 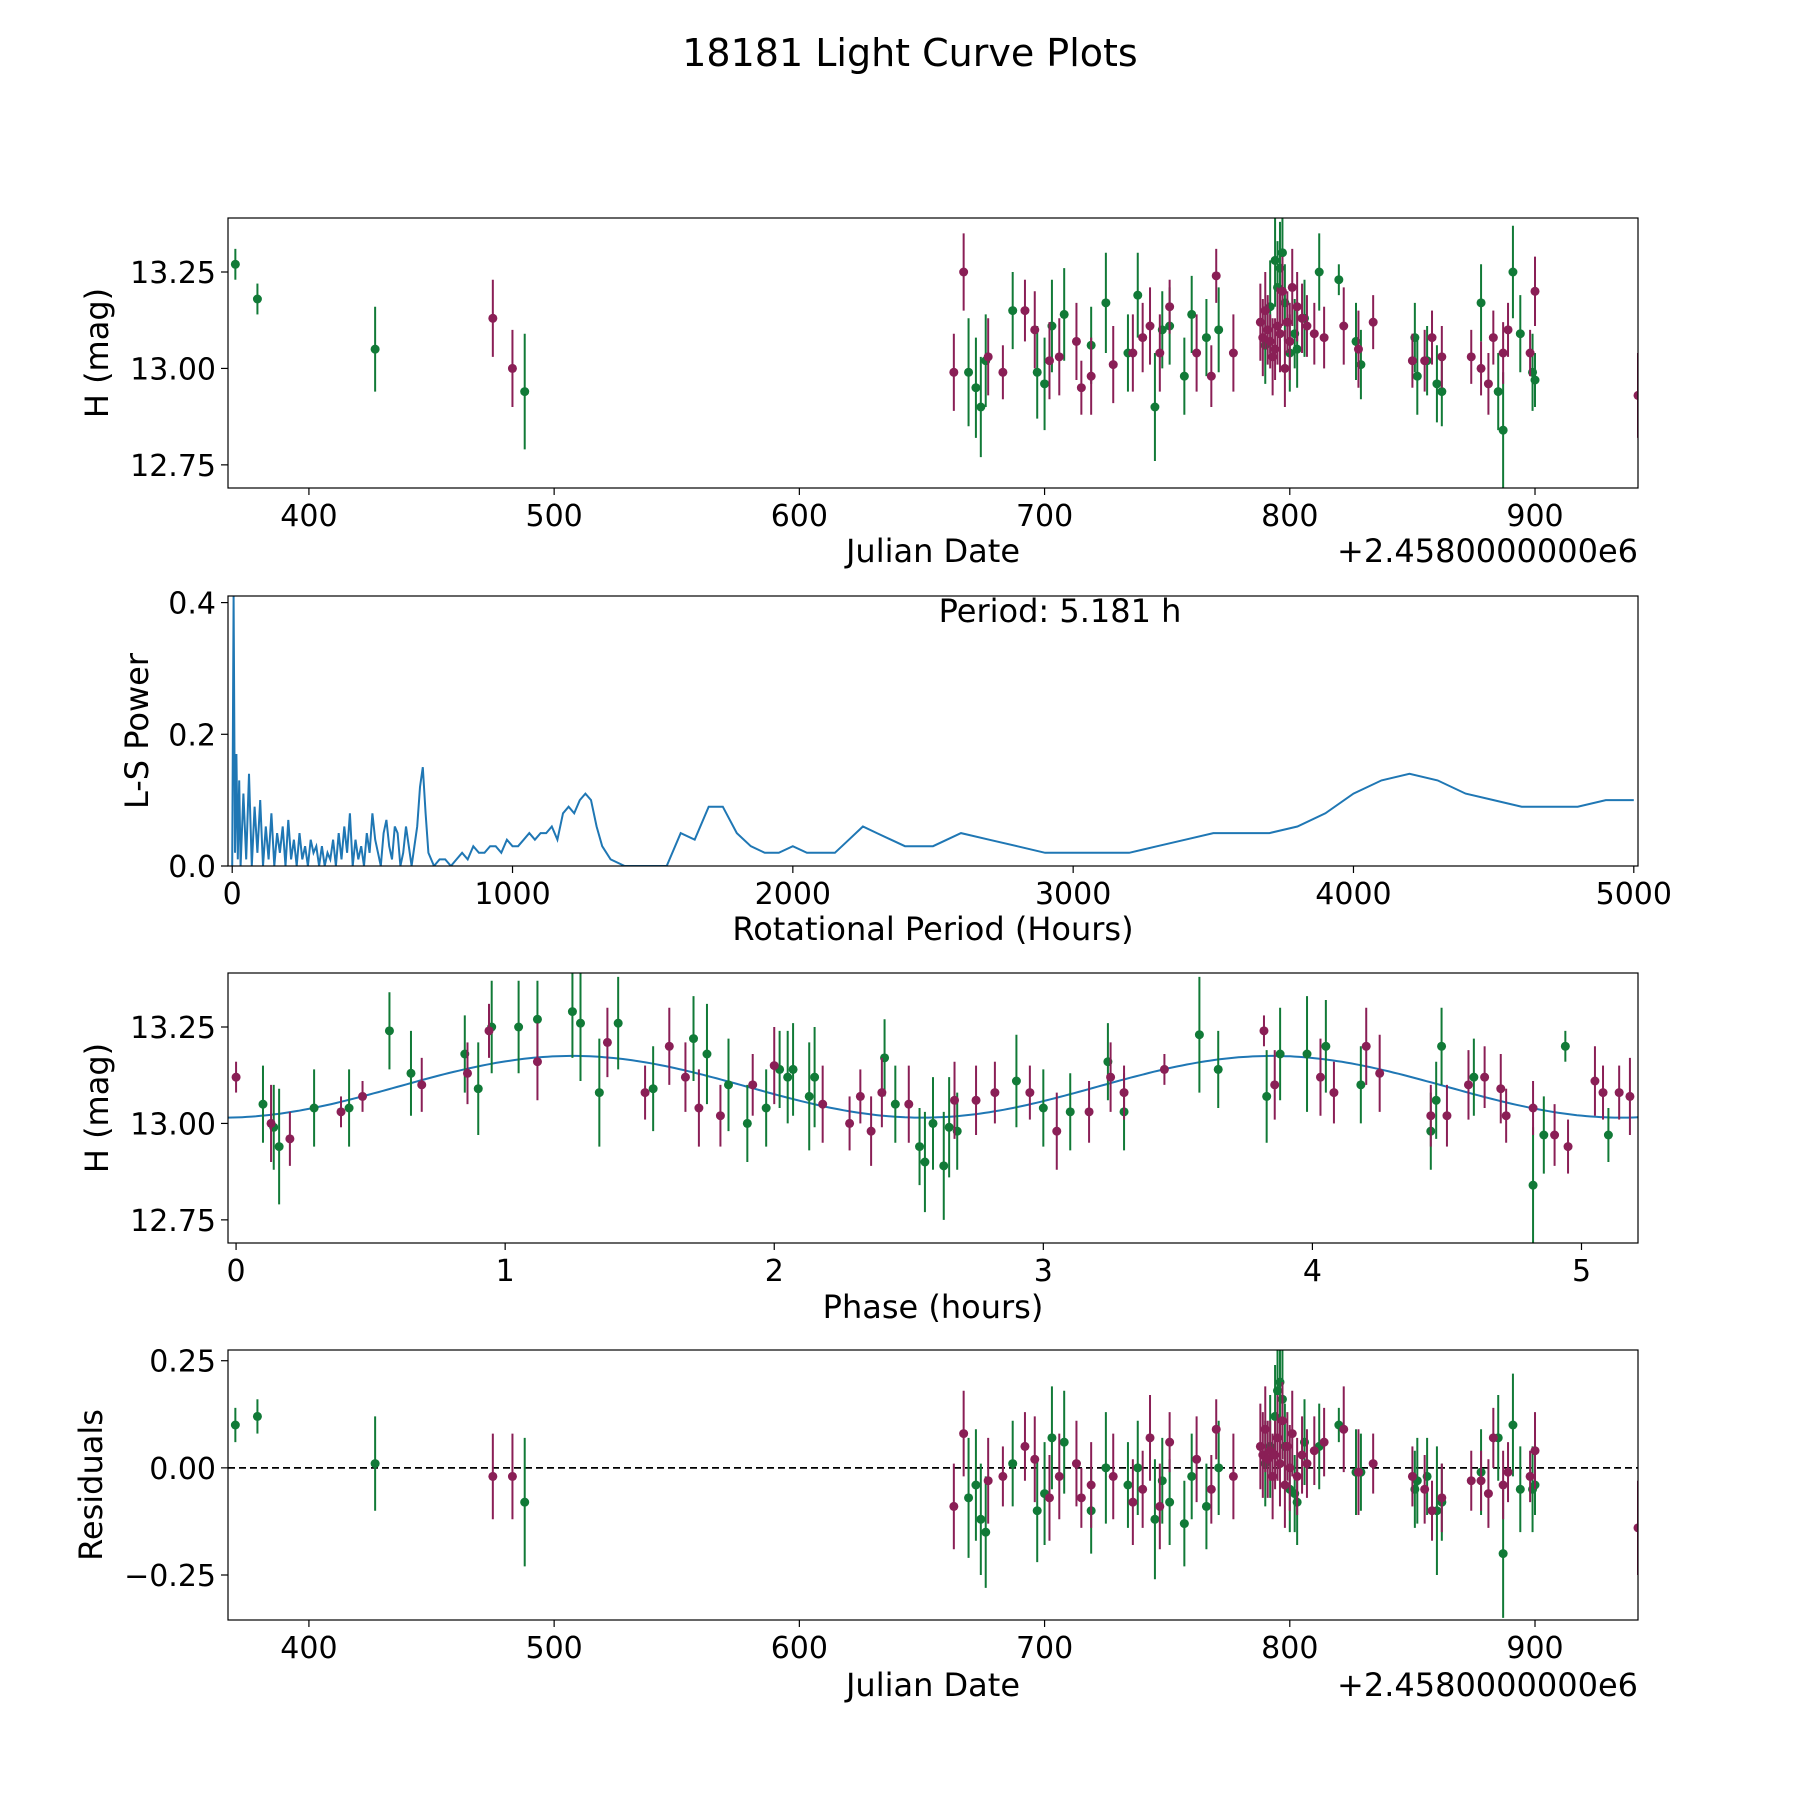 I want to click on phase-marks, so click(x=933, y=1108).